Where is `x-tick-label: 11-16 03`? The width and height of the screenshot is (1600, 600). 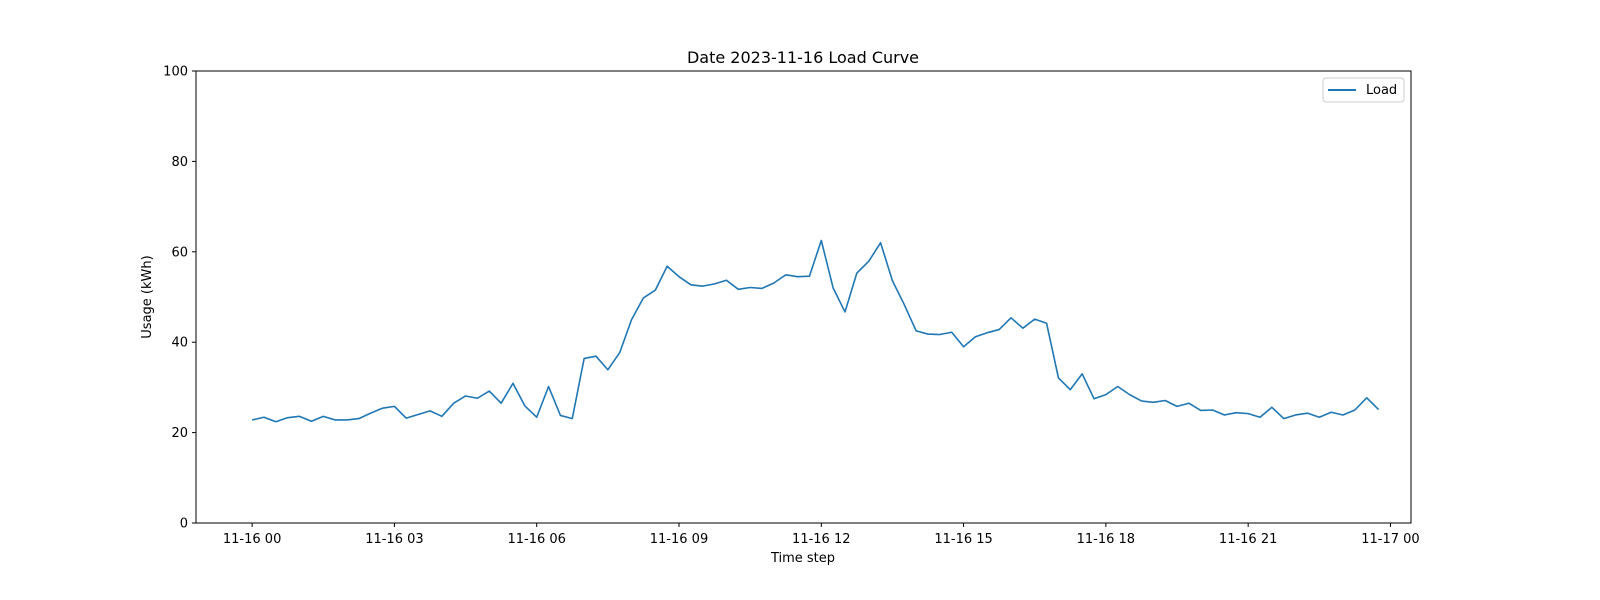
x-tick-label: 11-16 03 is located at coordinates (394, 539).